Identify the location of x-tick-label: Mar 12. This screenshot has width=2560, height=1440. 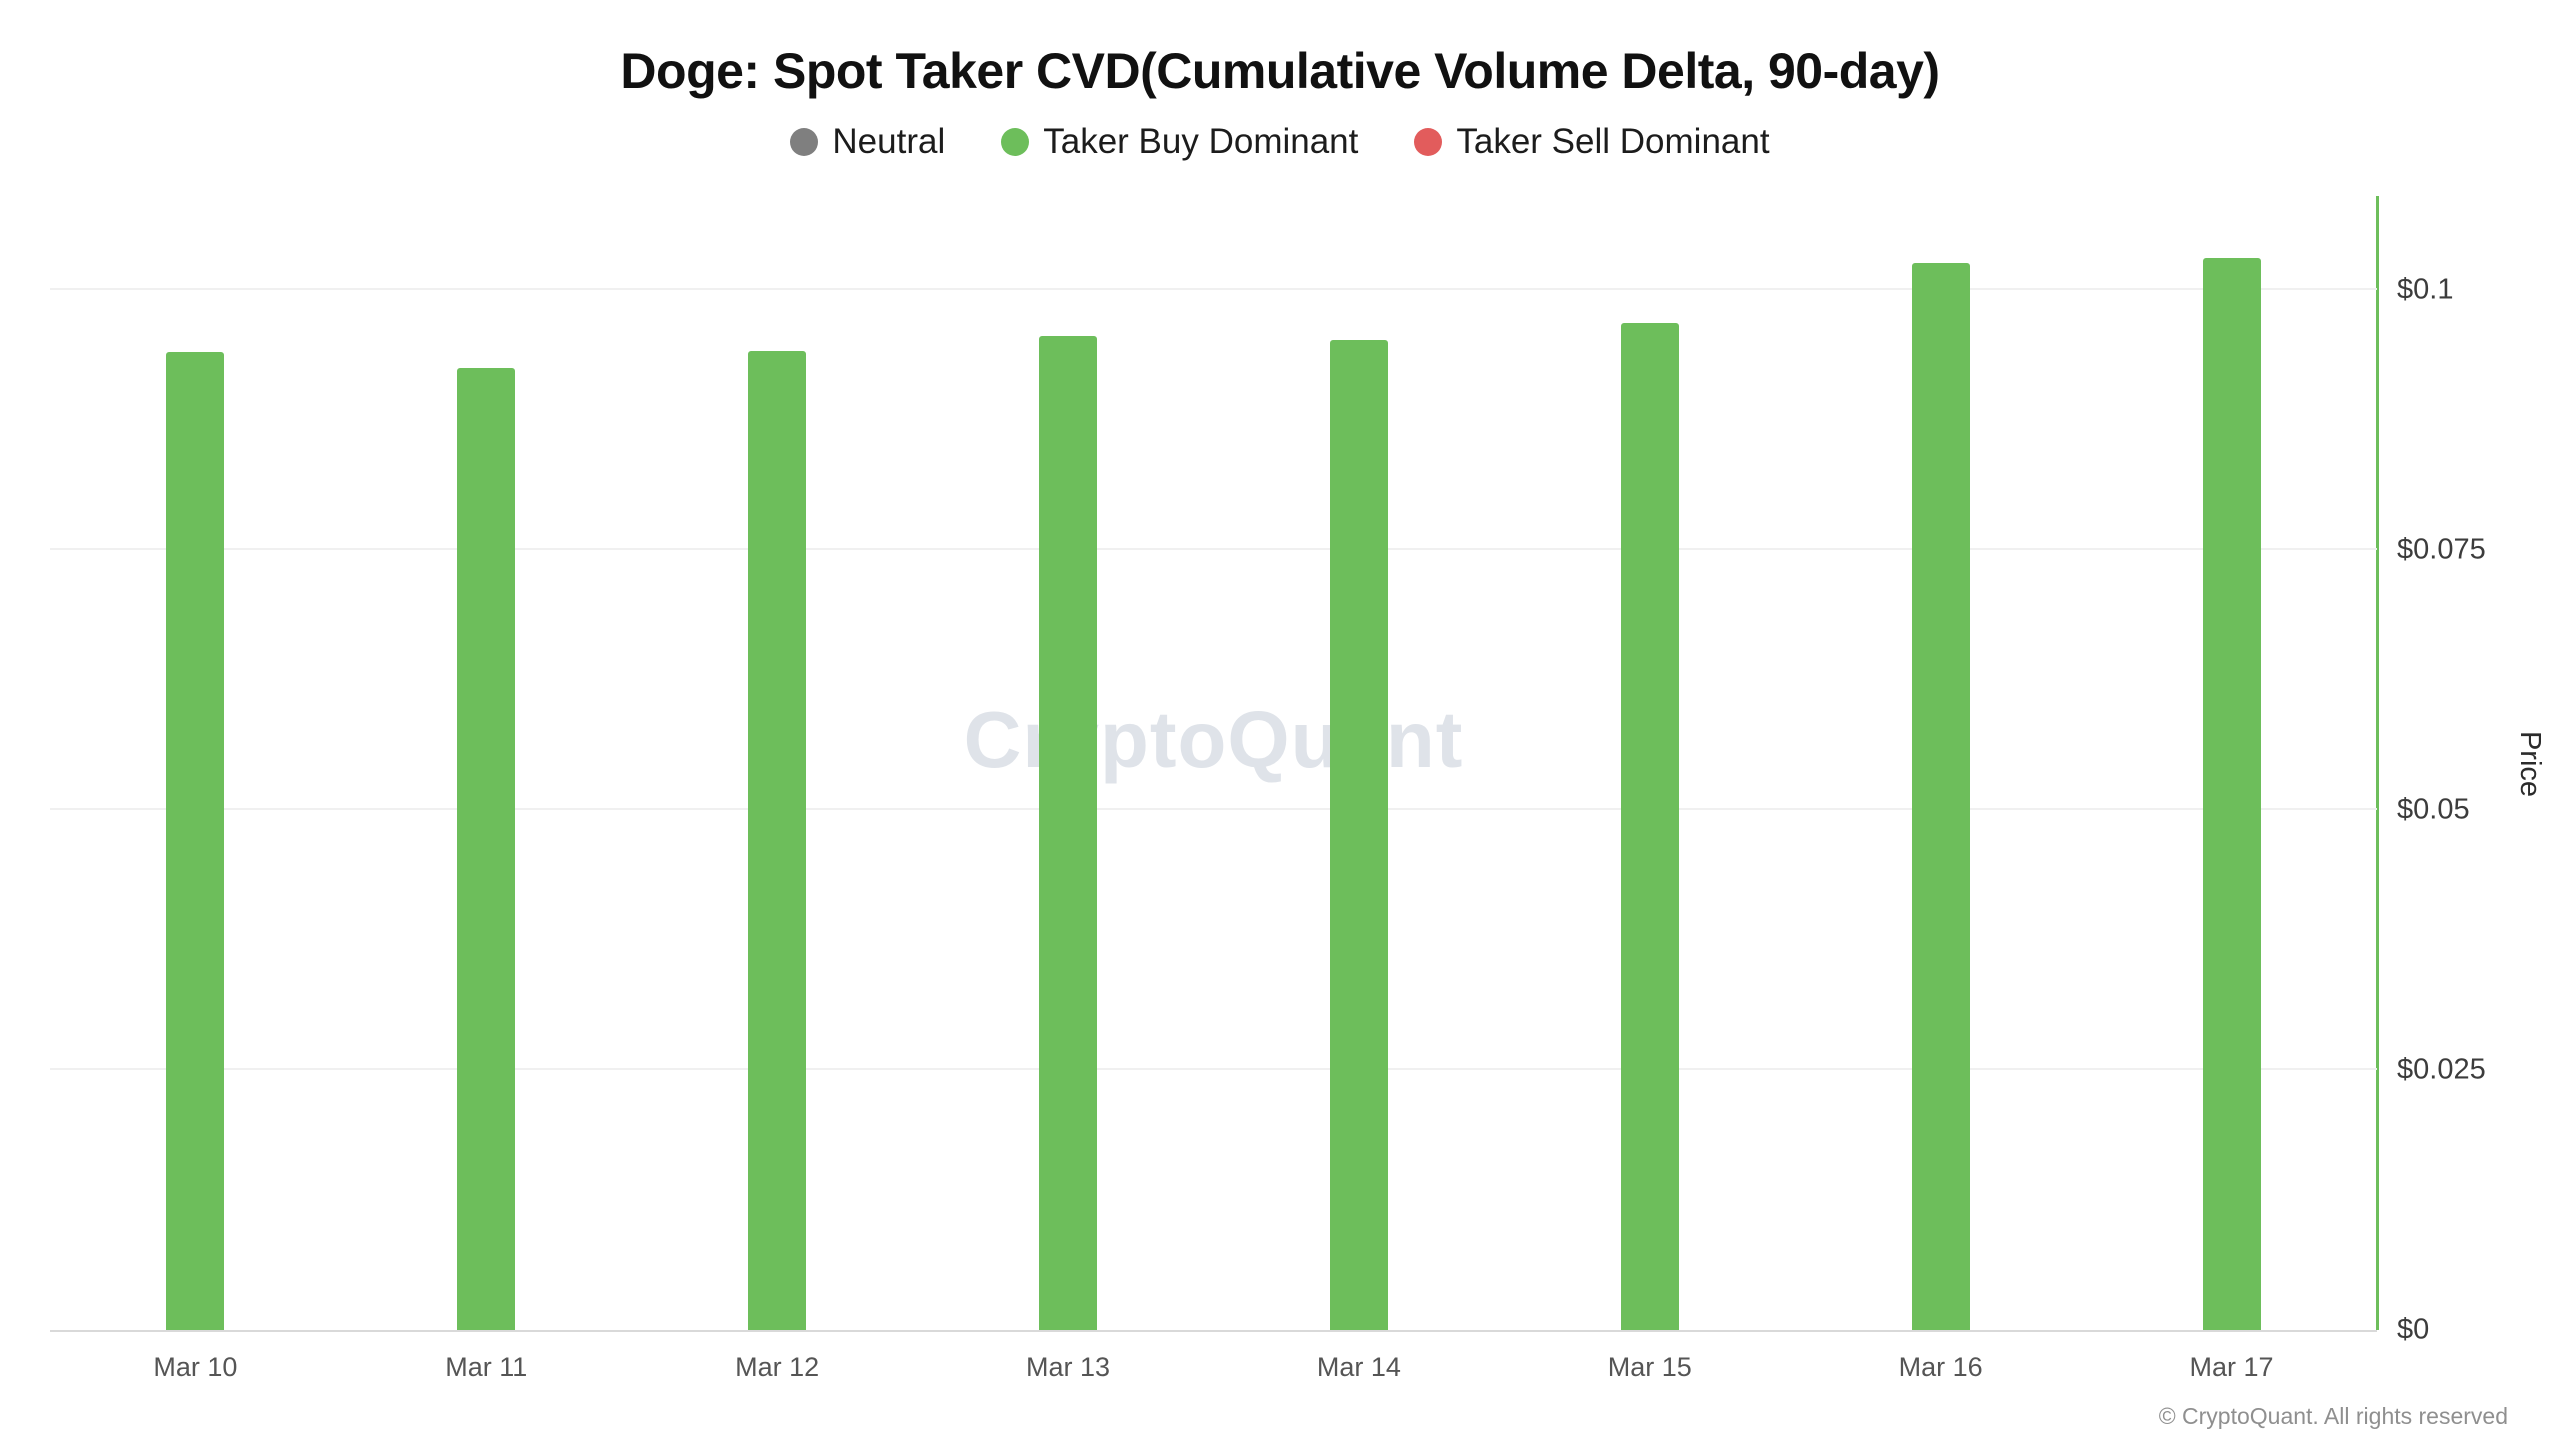
(777, 1367).